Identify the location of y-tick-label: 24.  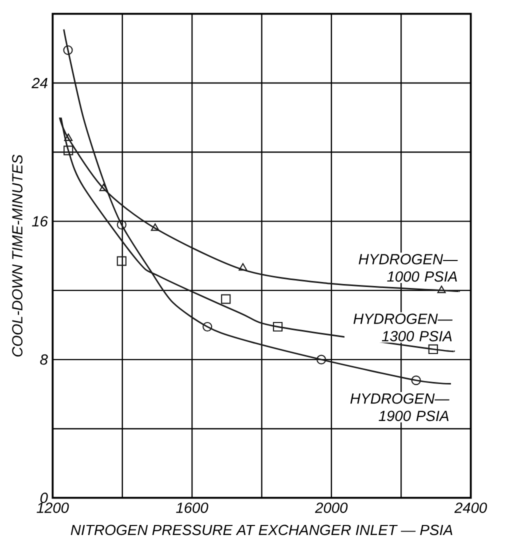
(40, 83).